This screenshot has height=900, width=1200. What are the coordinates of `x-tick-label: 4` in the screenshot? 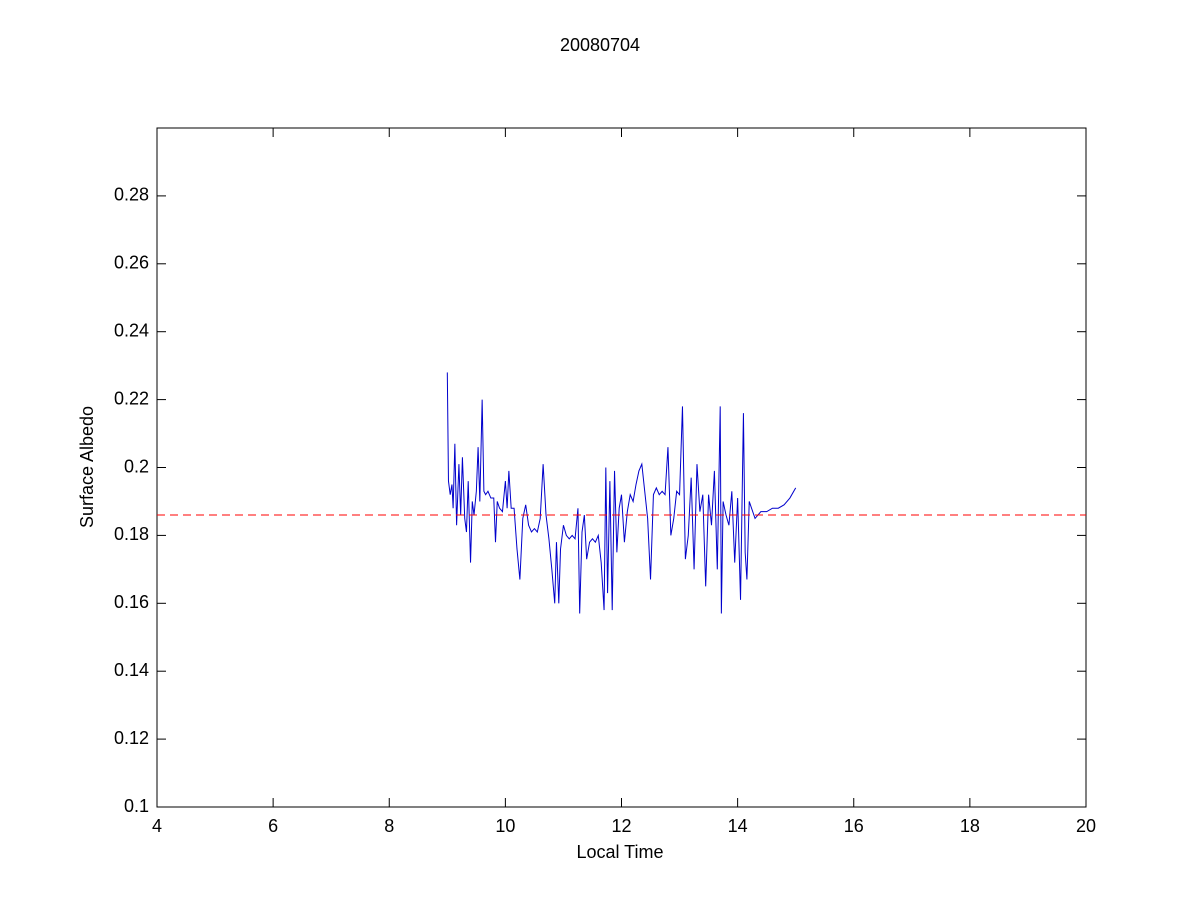 It's located at (157, 826).